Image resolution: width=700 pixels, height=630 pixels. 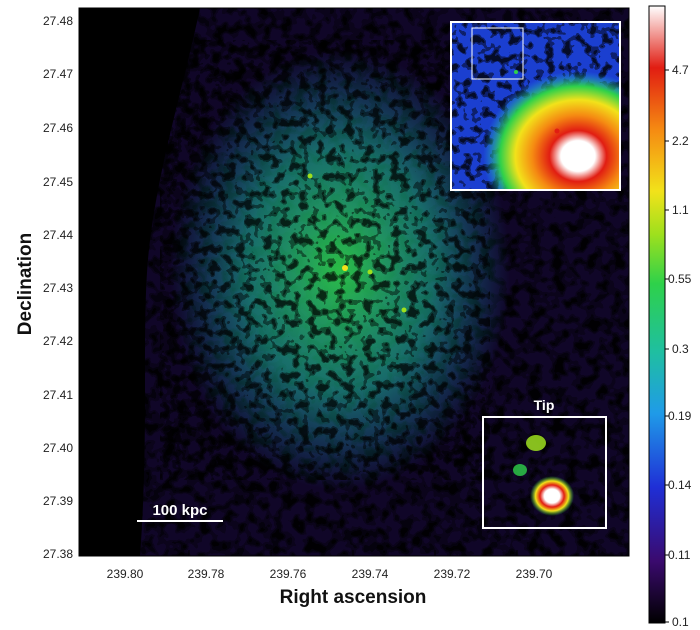 What do you see at coordinates (58, 21) in the screenshot?
I see `y-tick-label: 27.48` at bounding box center [58, 21].